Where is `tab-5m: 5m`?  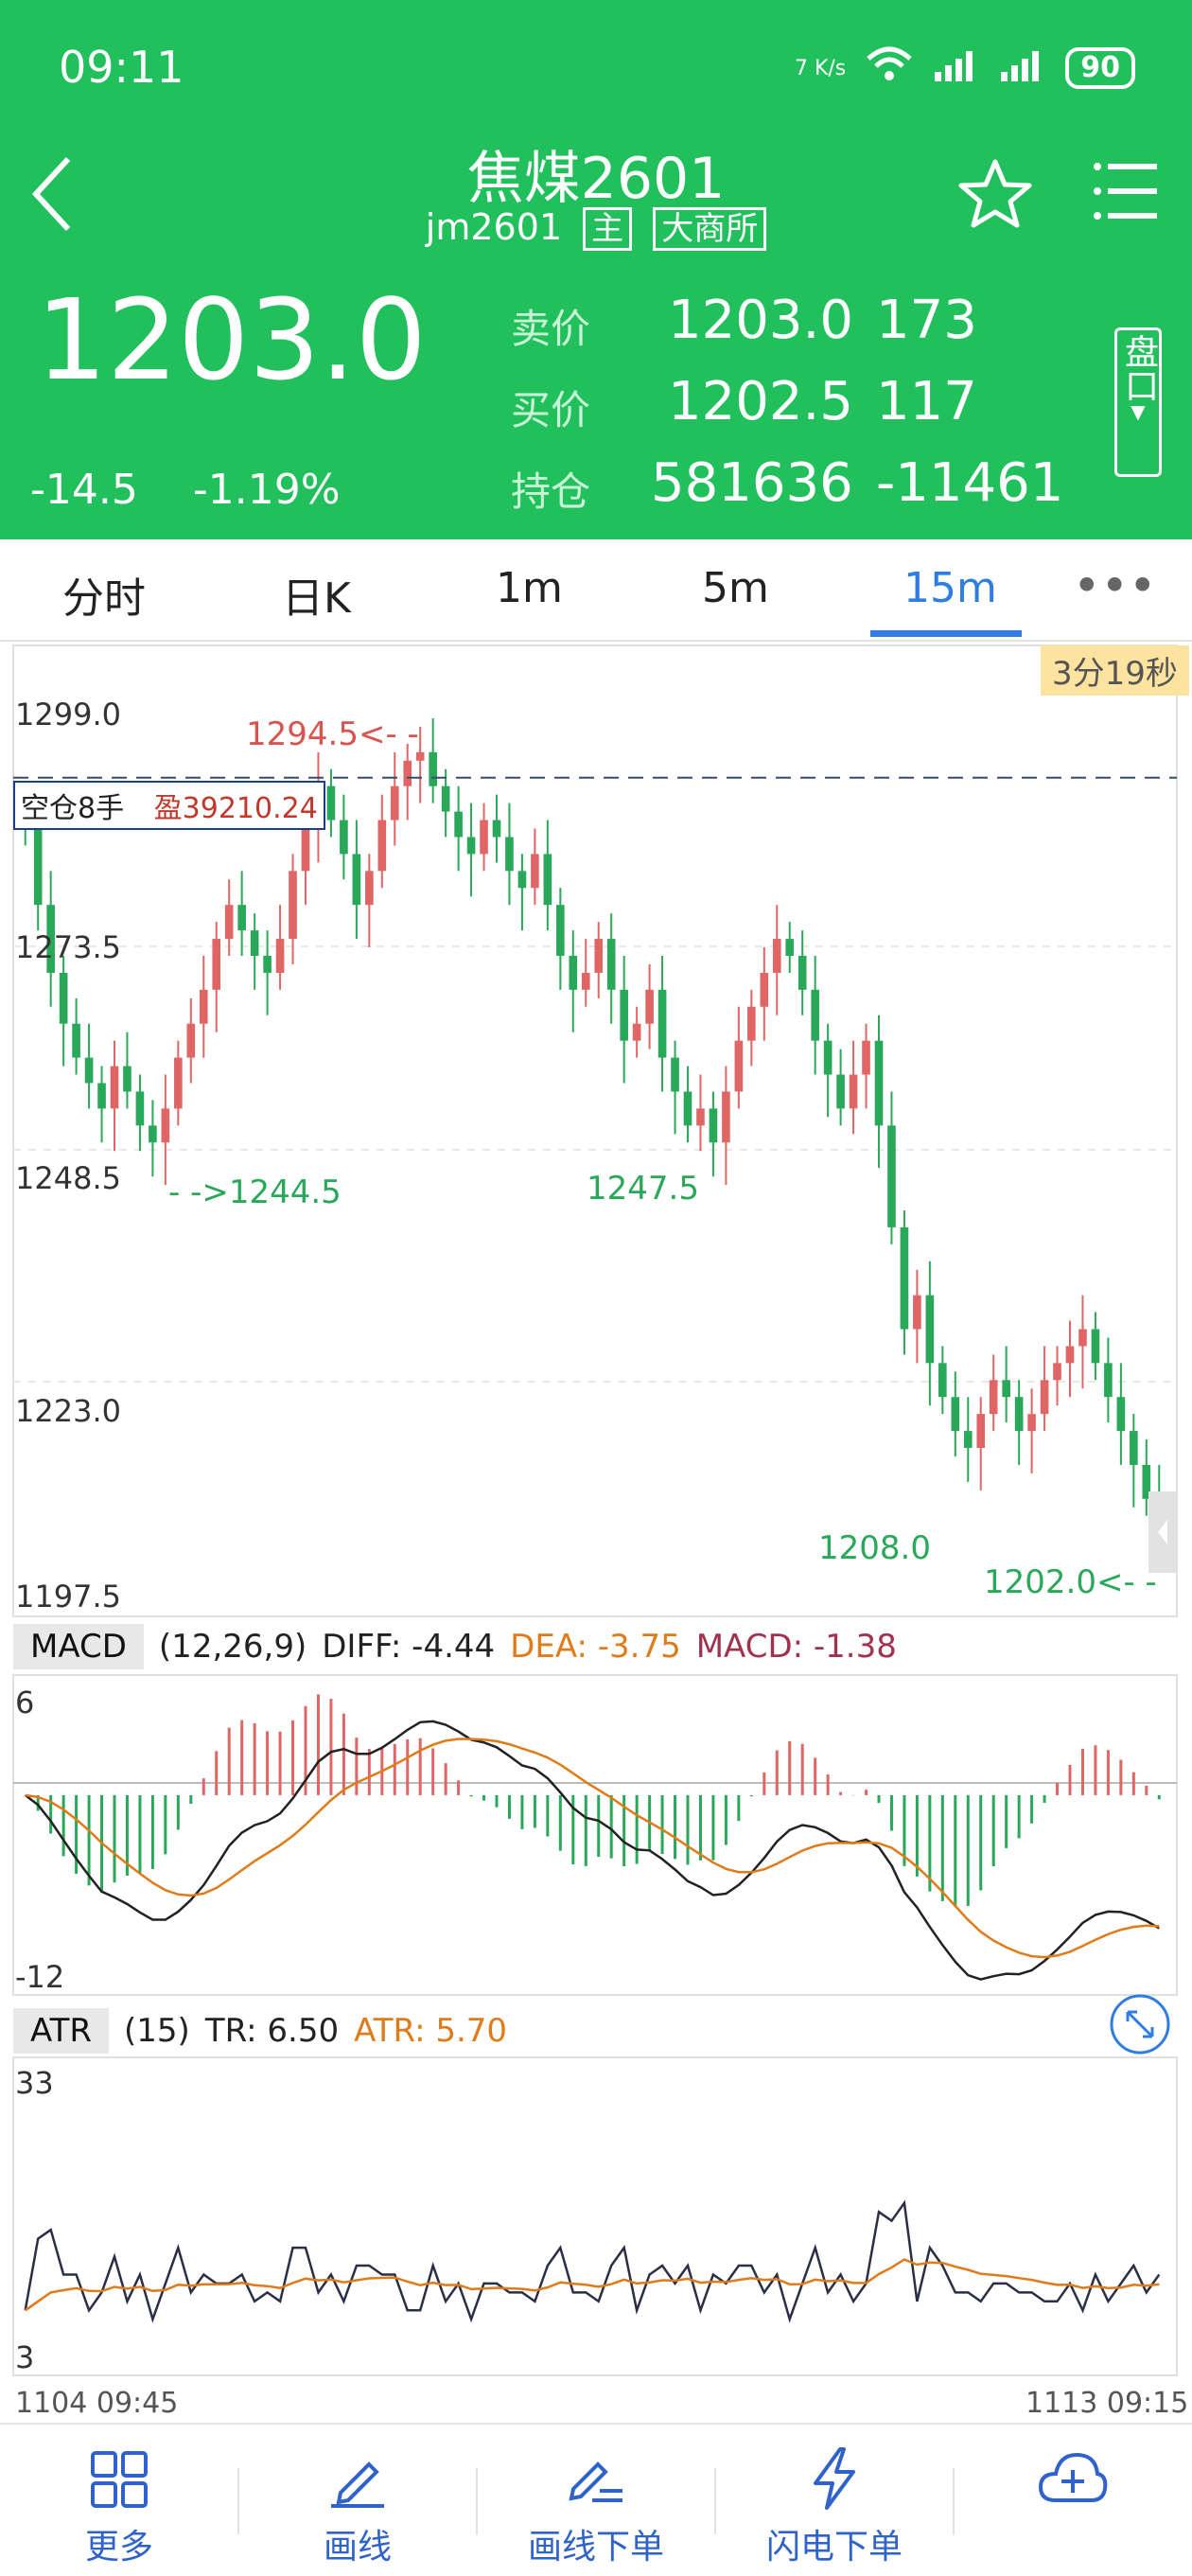
tab-5m: 5m is located at coordinates (735, 588).